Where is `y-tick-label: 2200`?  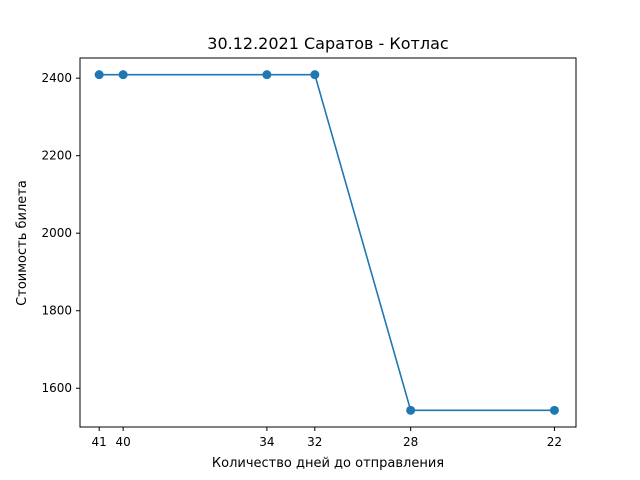 y-tick-label: 2200 is located at coordinates (56, 156).